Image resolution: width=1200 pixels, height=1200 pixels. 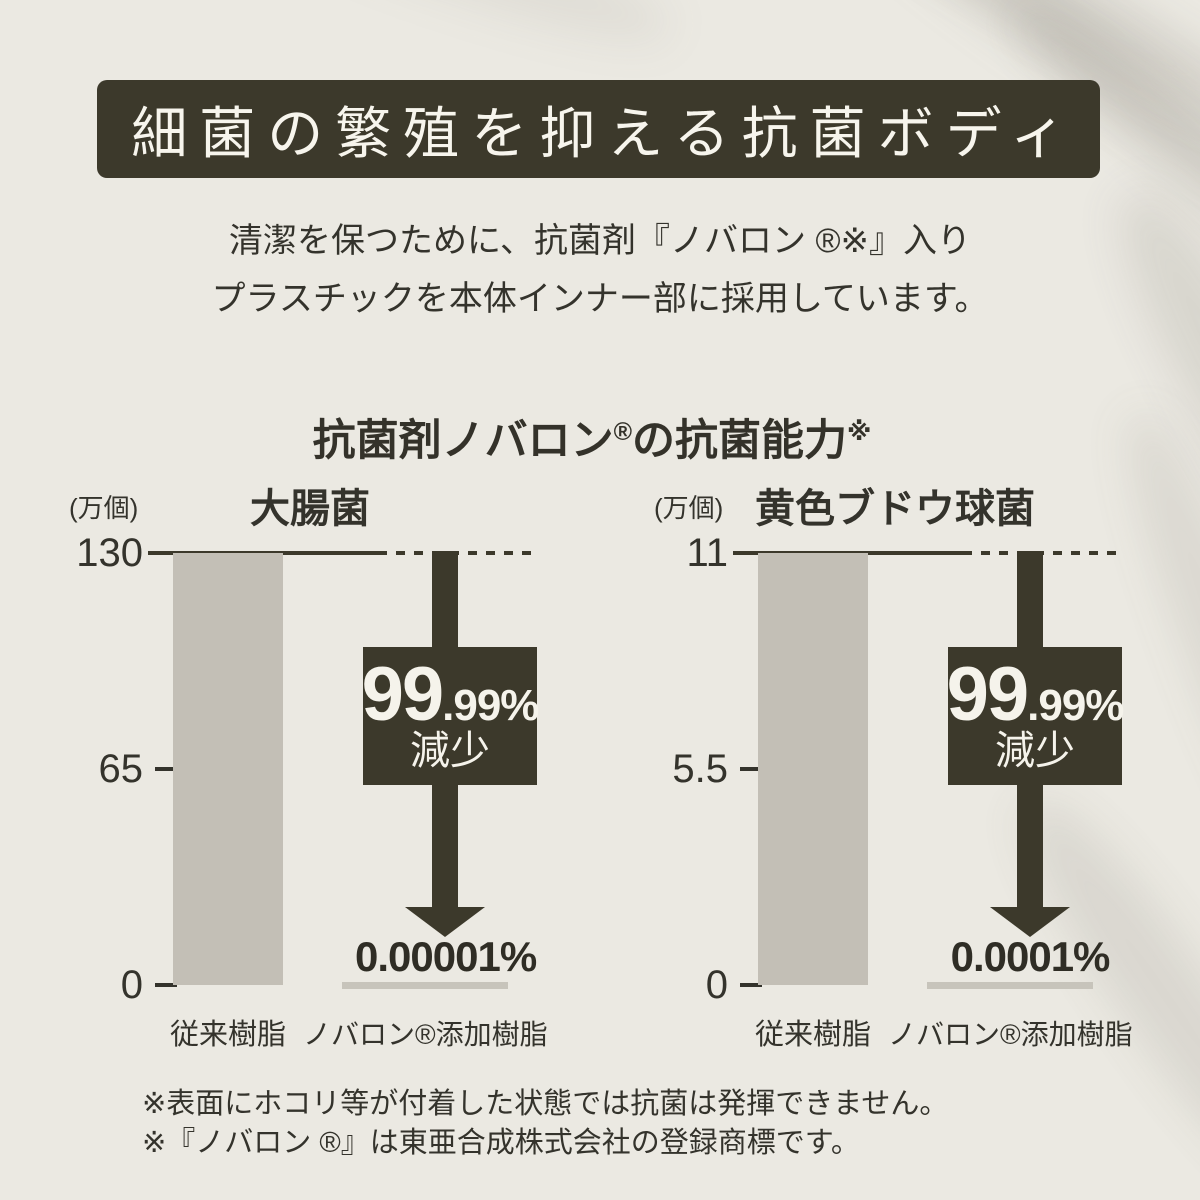 What do you see at coordinates (740, 441) in the screenshot?
I see `section-title-text: の抗菌能力` at bounding box center [740, 441].